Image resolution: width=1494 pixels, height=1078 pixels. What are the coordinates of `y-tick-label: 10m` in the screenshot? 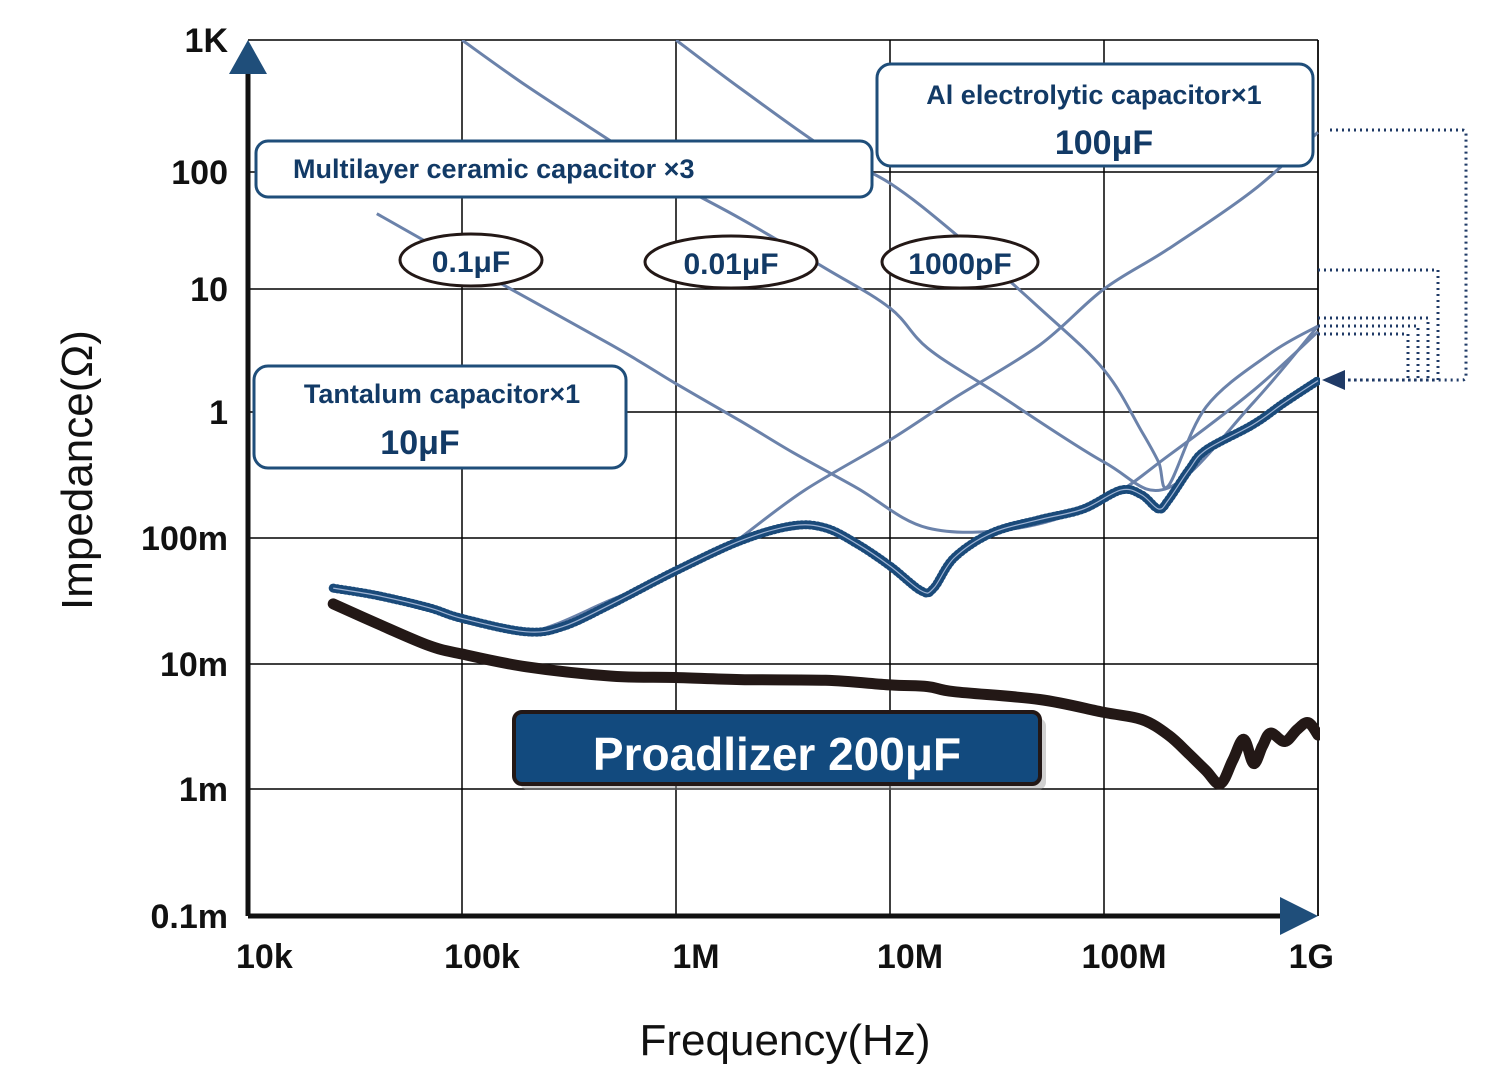 It's located at (194, 665).